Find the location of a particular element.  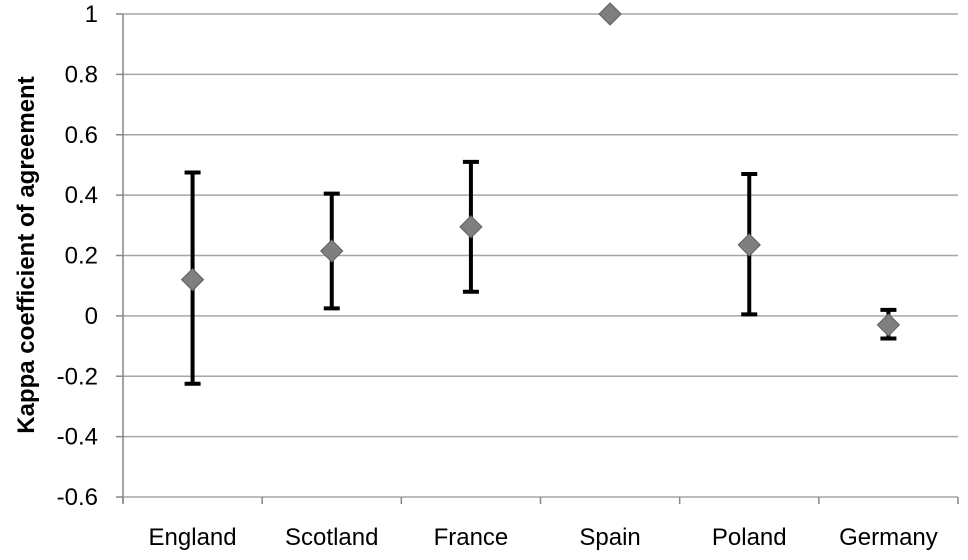

x-tick-label: Spain is located at coordinates (609, 537).